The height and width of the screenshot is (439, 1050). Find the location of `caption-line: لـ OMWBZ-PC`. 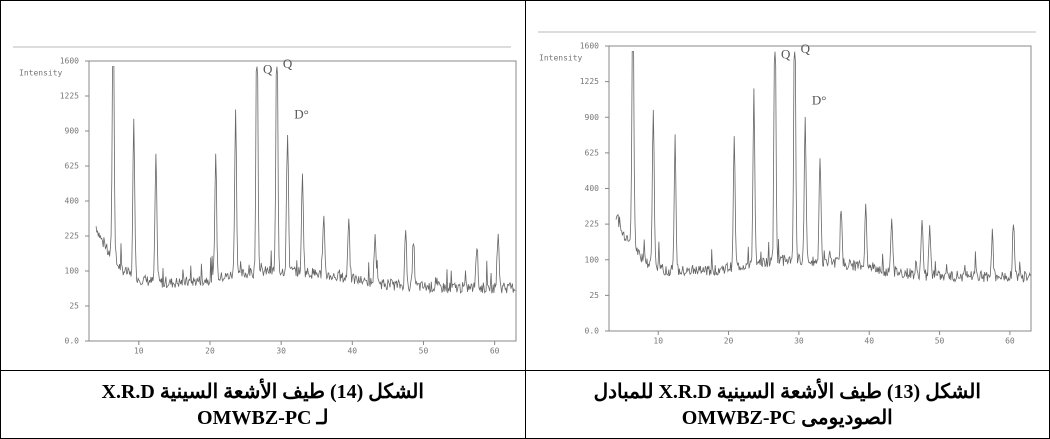

caption-line: لـ OMWBZ-PC is located at coordinates (263, 417).